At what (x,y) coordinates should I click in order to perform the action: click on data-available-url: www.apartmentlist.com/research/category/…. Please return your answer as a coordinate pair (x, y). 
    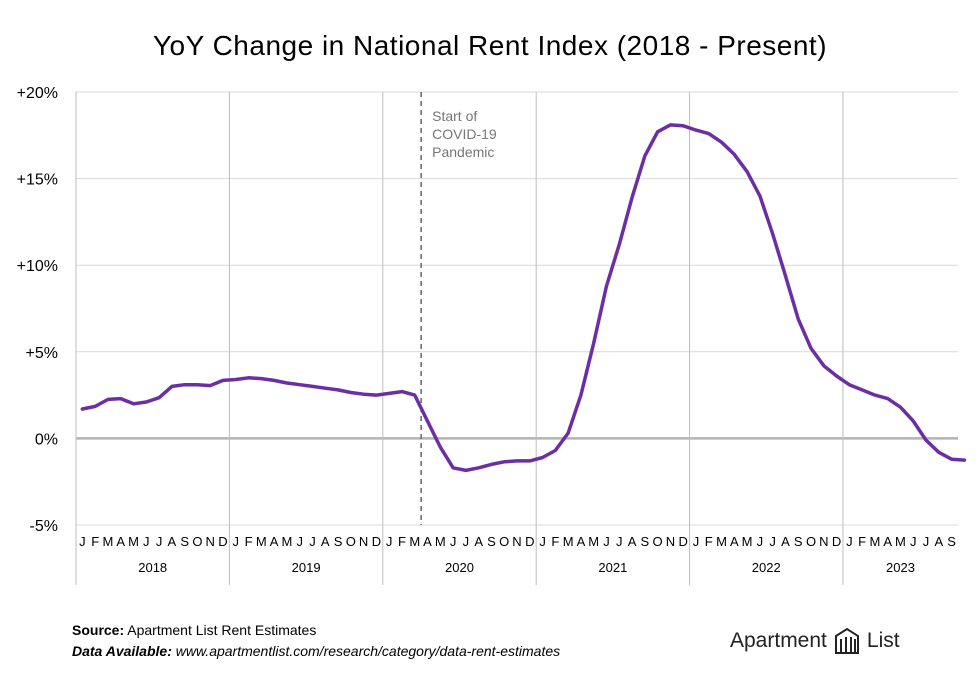
    Looking at the image, I should click on (368, 651).